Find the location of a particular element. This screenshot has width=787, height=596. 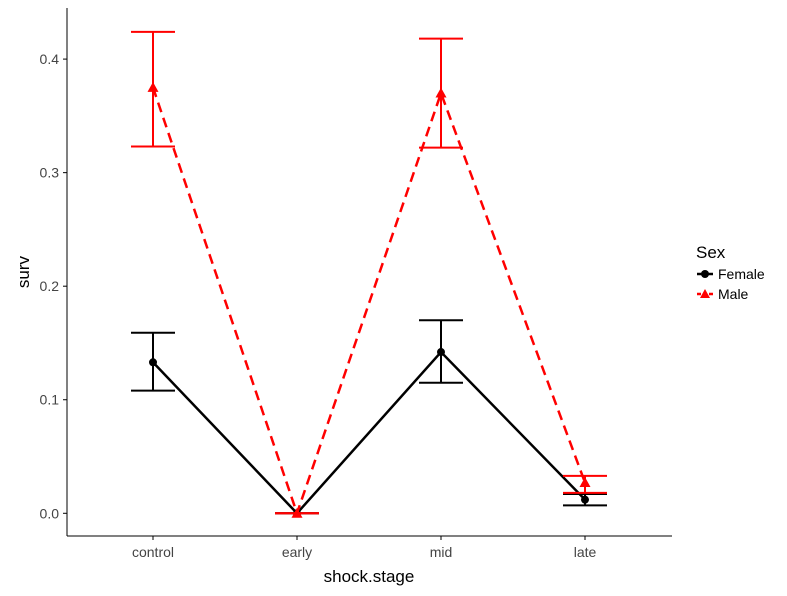

legend-label: Male is located at coordinates (733, 294).